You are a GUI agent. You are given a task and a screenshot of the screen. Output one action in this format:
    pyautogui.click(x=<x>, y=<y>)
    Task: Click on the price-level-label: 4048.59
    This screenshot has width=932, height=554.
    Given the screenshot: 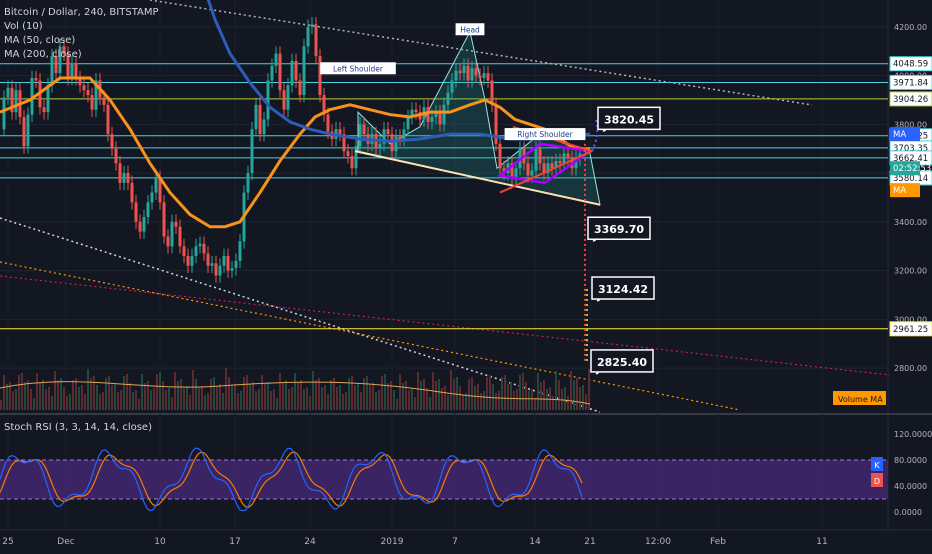 What is the action you would take?
    pyautogui.click(x=910, y=65)
    